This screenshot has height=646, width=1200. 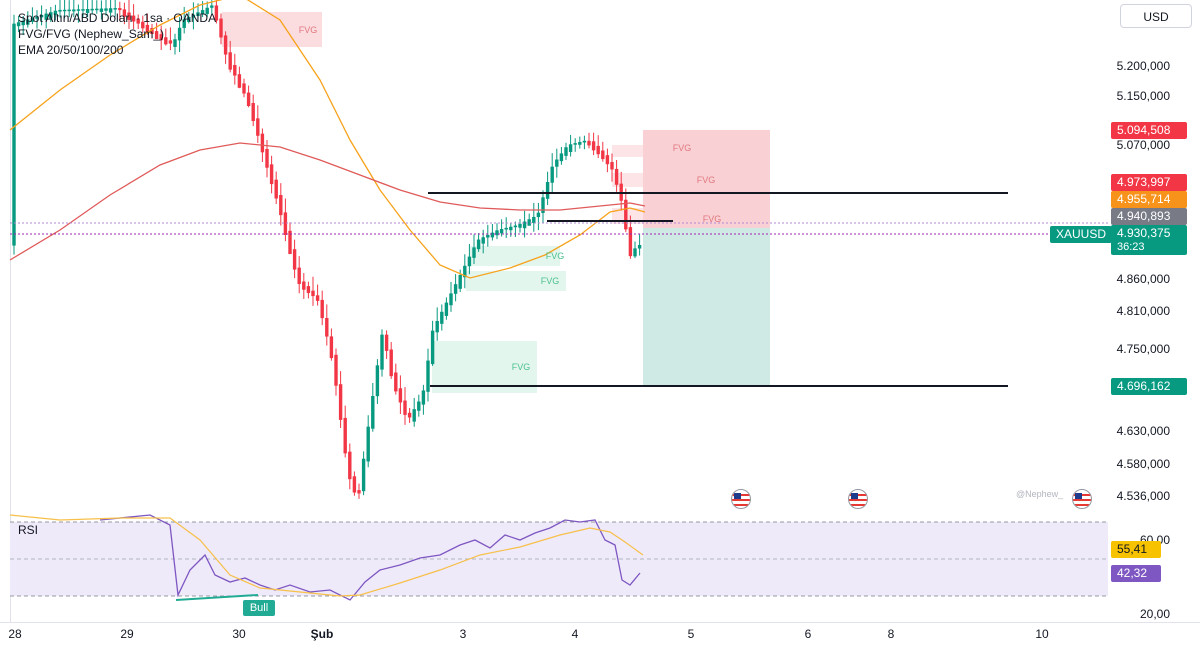 I want to click on rsi-ma-line, so click(x=326, y=555).